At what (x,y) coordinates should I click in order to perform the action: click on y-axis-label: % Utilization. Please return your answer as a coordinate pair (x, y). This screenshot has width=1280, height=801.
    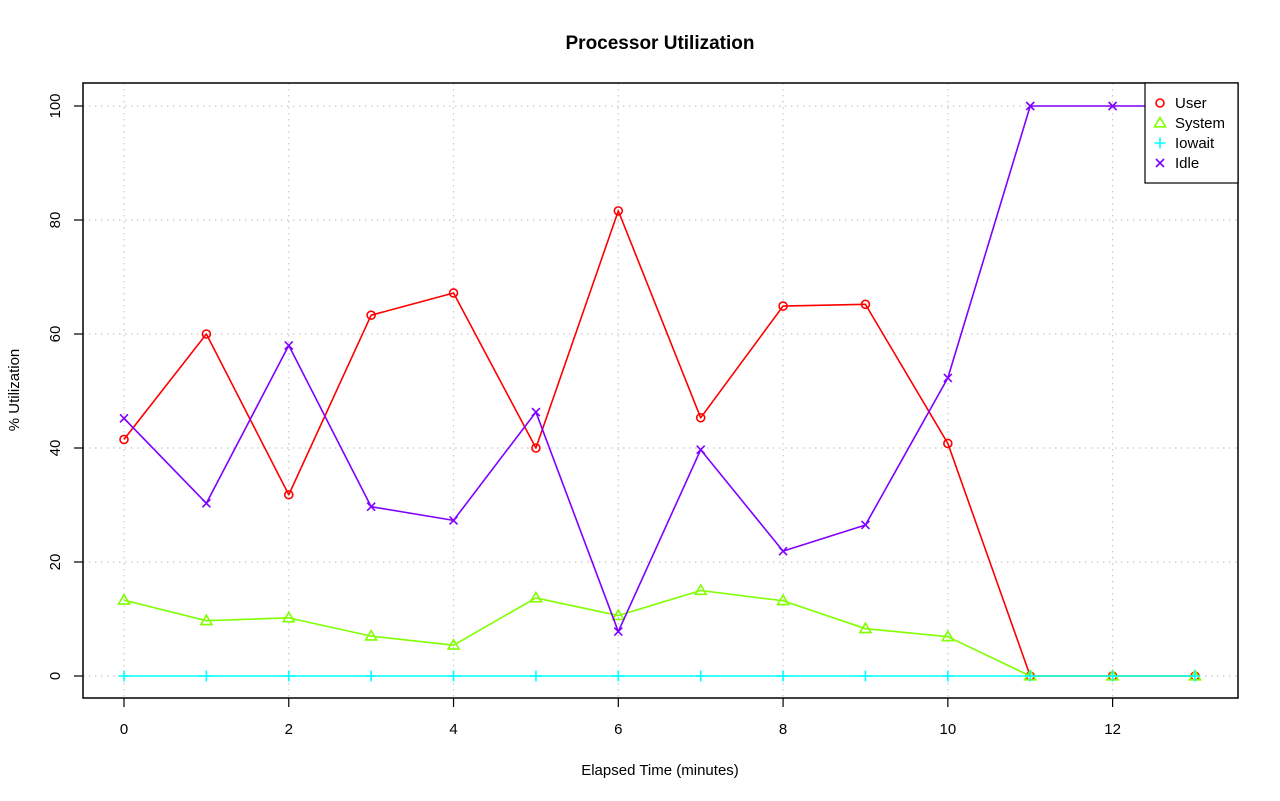
    Looking at the image, I should click on (14, 390).